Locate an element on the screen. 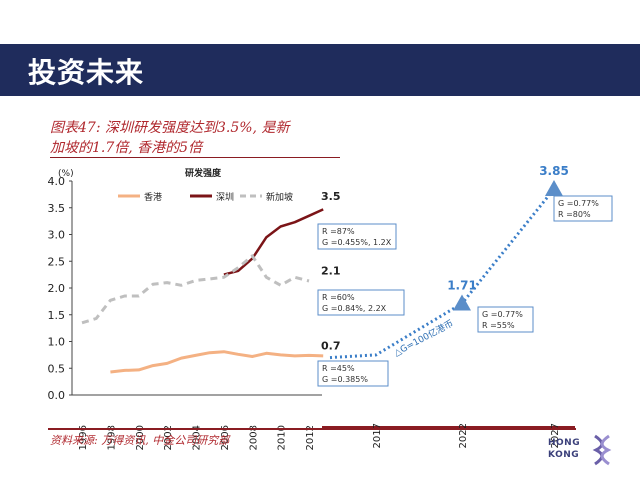 This screenshot has width=640, height=480. footer-rule is located at coordinates (312, 429).